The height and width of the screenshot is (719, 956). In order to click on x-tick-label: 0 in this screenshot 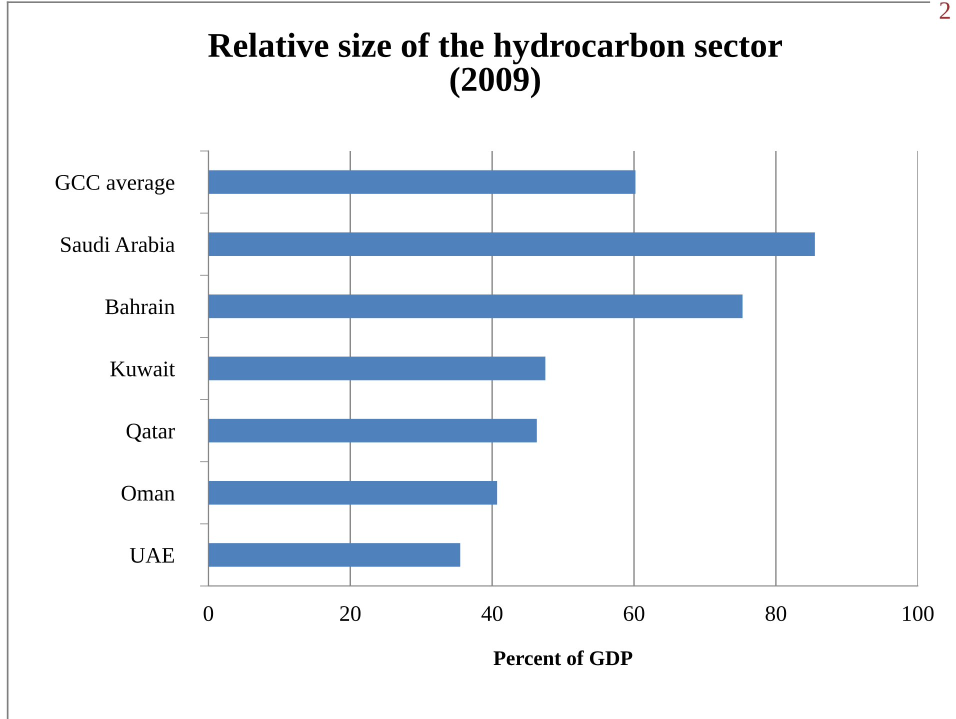, I will do `click(209, 614)`.